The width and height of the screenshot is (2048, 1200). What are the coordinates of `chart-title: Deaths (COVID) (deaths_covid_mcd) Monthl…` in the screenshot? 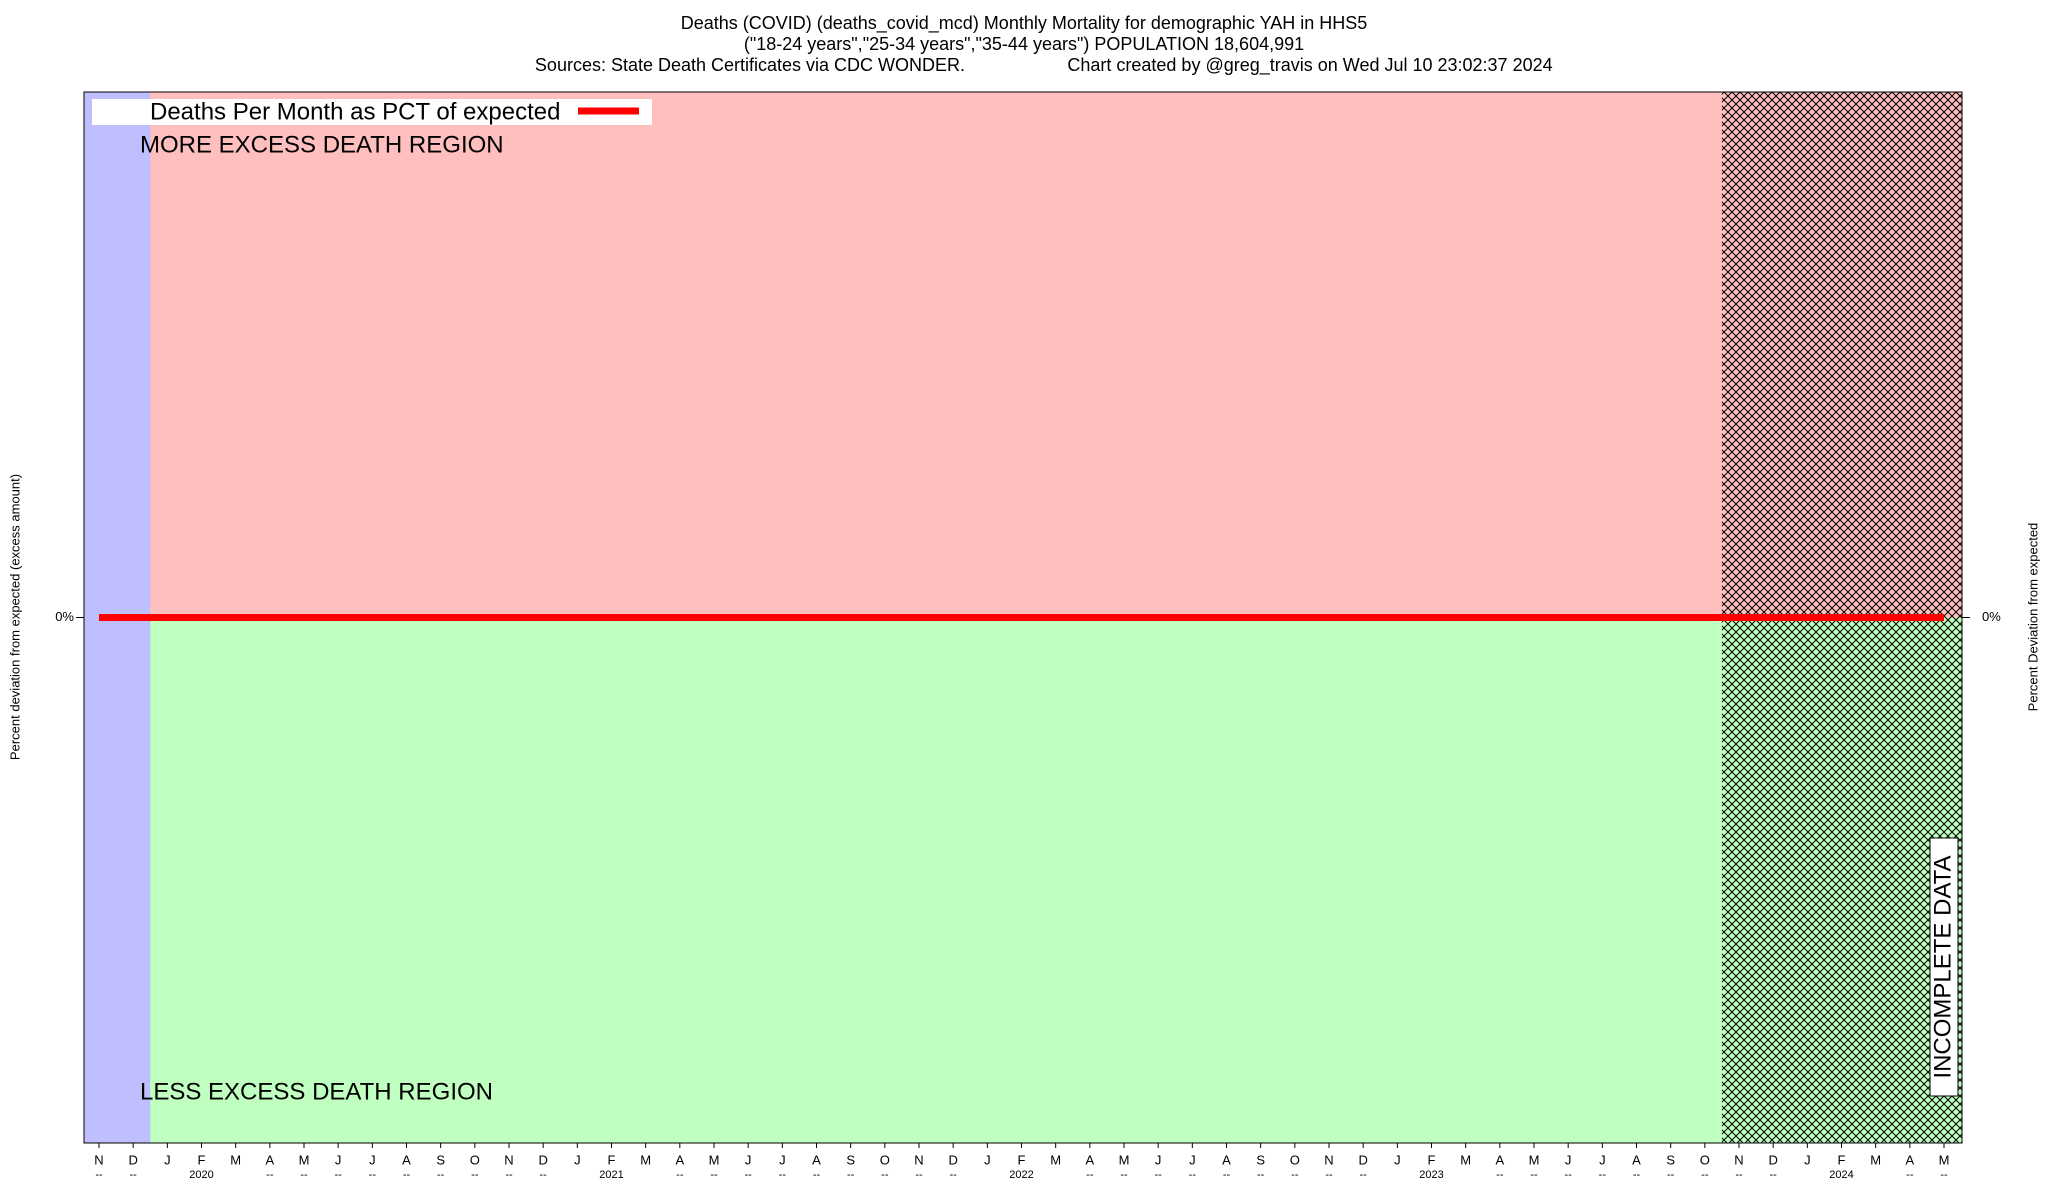 It's located at (1024, 23).